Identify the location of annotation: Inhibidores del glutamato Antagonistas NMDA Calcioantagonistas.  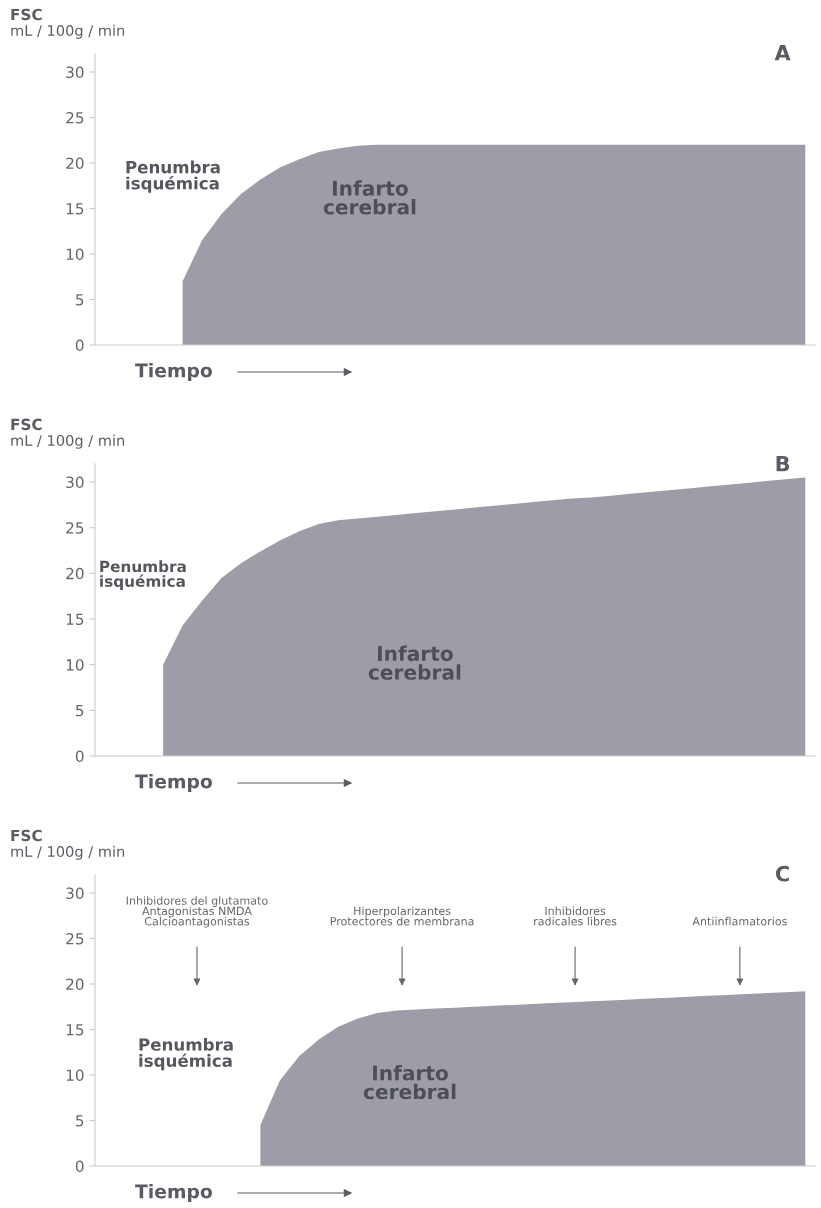
(197, 912).